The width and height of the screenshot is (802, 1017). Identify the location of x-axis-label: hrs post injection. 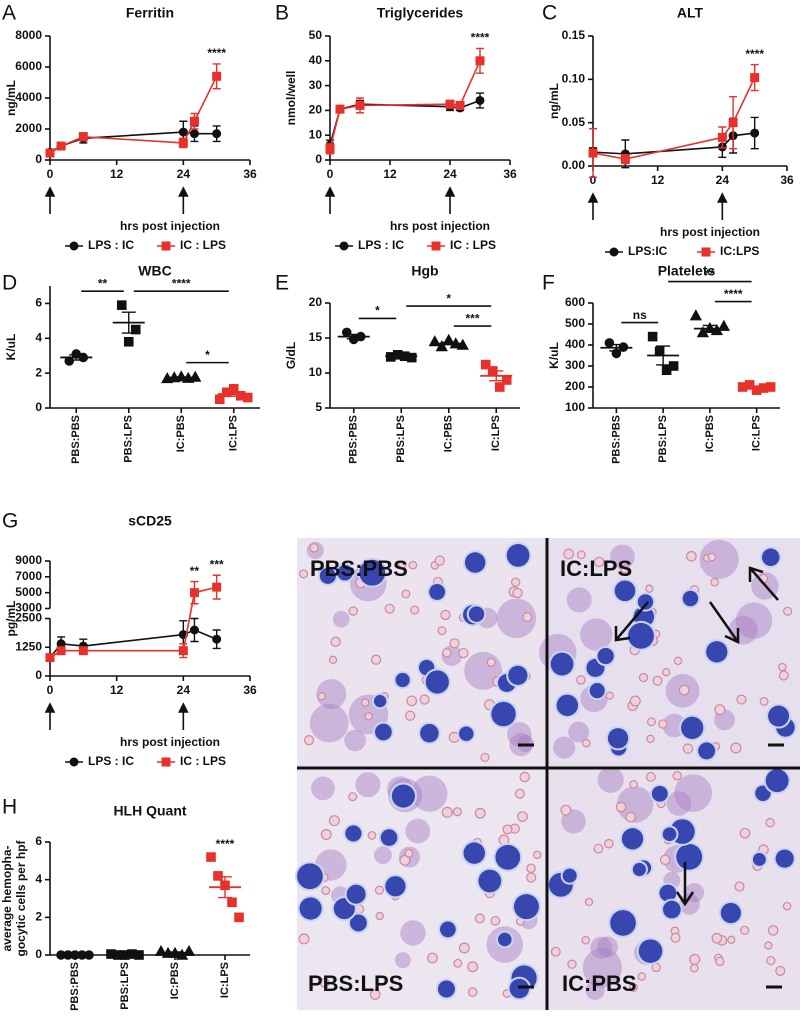
(170, 742).